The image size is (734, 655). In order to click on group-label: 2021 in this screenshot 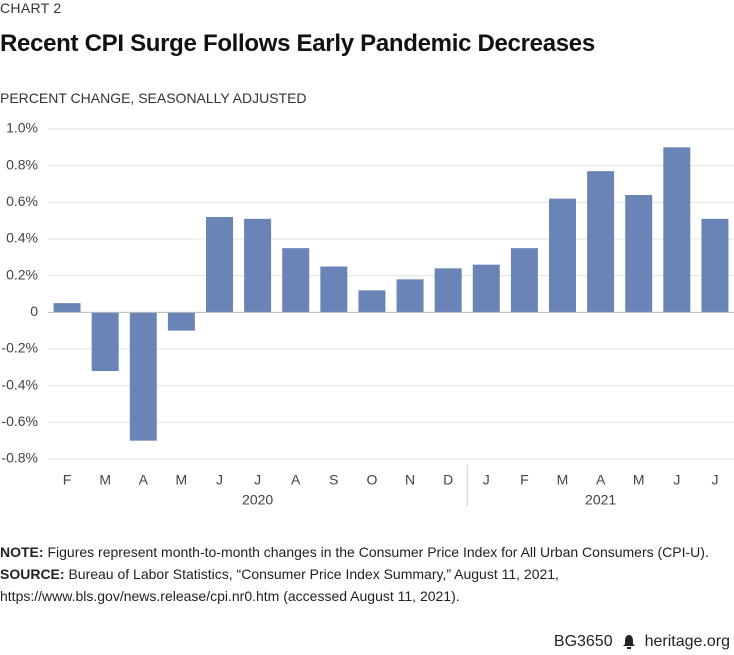, I will do `click(600, 500)`.